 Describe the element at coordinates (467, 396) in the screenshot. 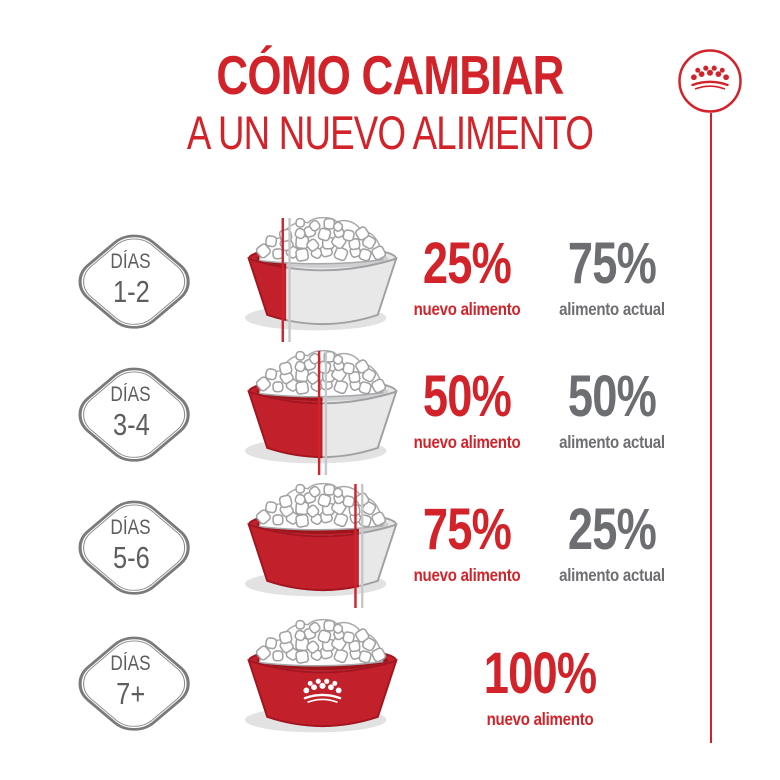

I see `new-food-percent: 50%` at that location.